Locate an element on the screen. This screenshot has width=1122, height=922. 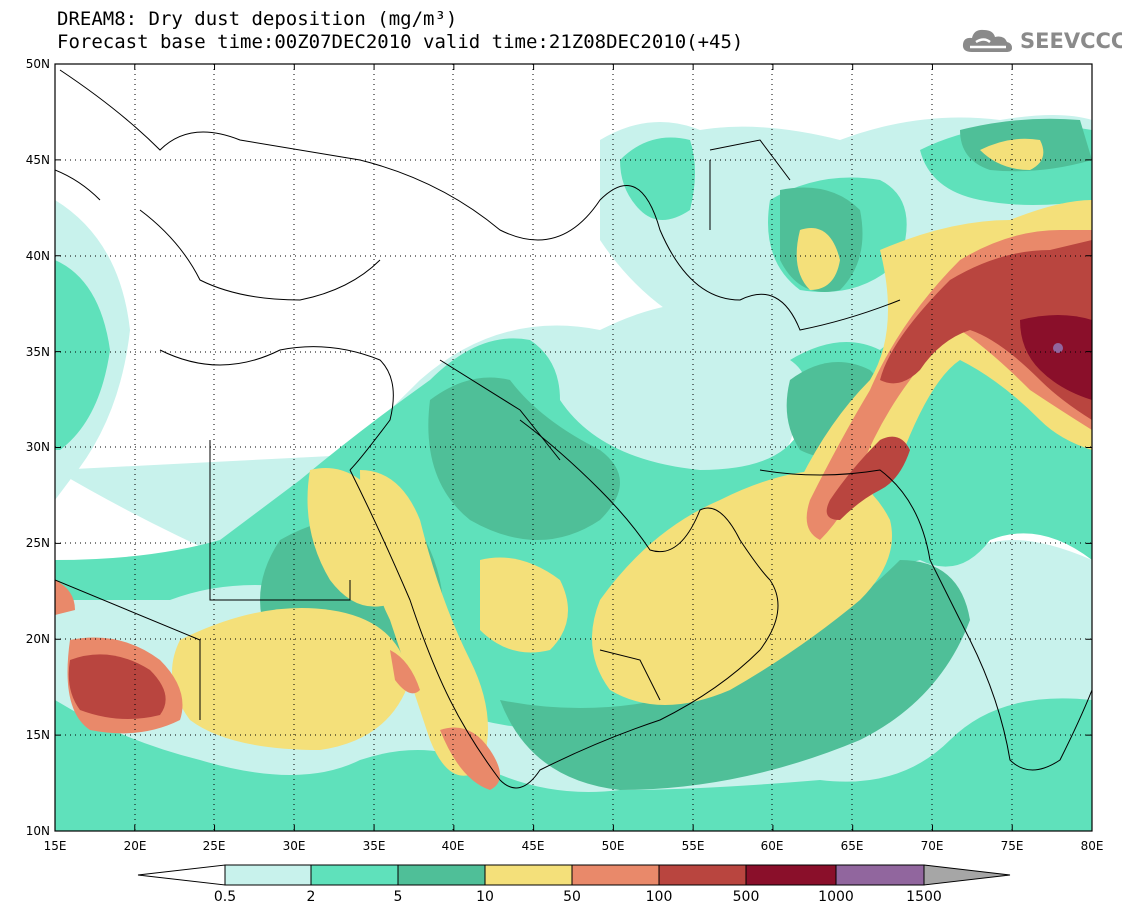
lon-tick-label: 20E is located at coordinates (135, 846).